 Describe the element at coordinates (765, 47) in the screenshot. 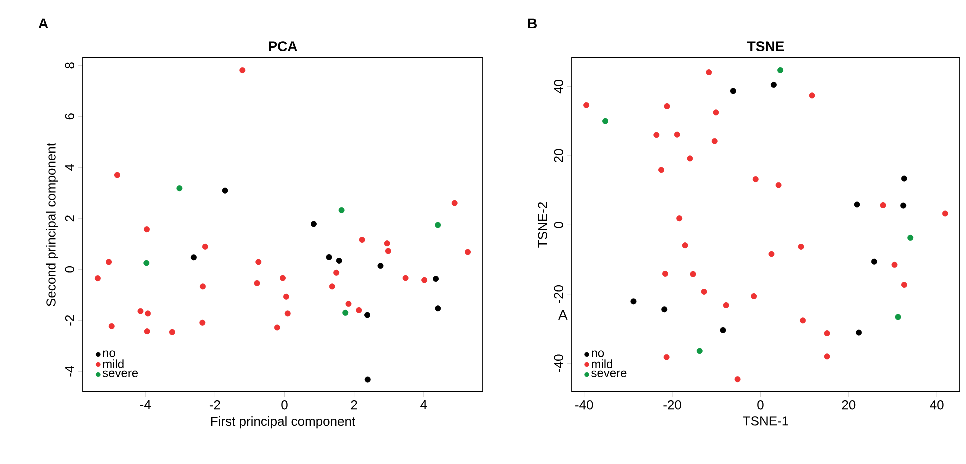

I see `chart-title: TSNE` at that location.